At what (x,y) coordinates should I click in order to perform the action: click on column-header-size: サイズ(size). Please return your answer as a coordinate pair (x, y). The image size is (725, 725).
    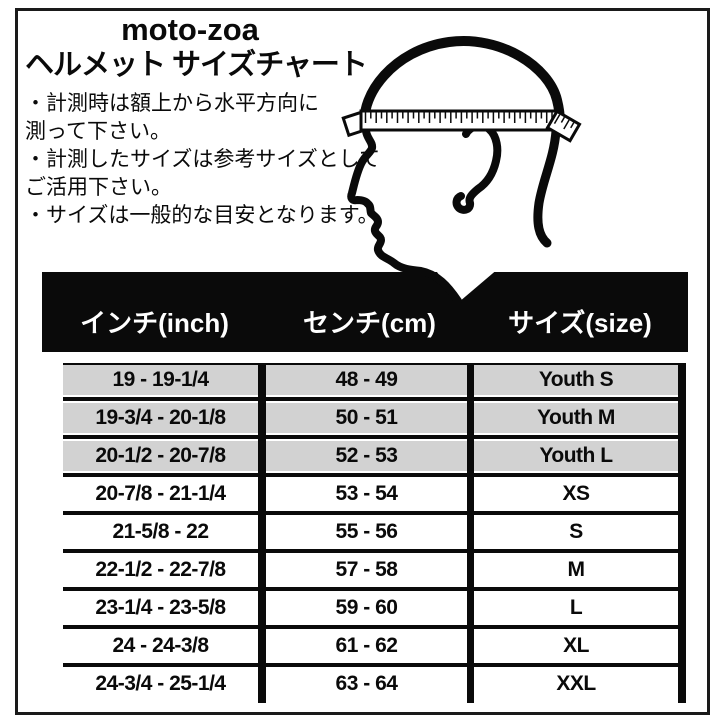
    Looking at the image, I should click on (580, 323).